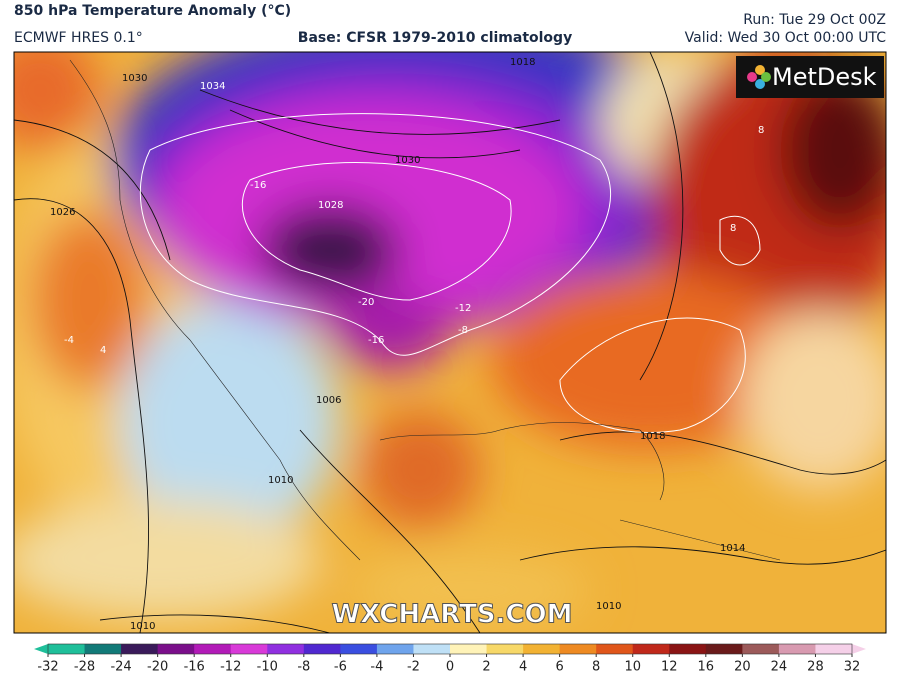  Describe the element at coordinates (463, 330) in the screenshot. I see `contour-label: -8` at that location.